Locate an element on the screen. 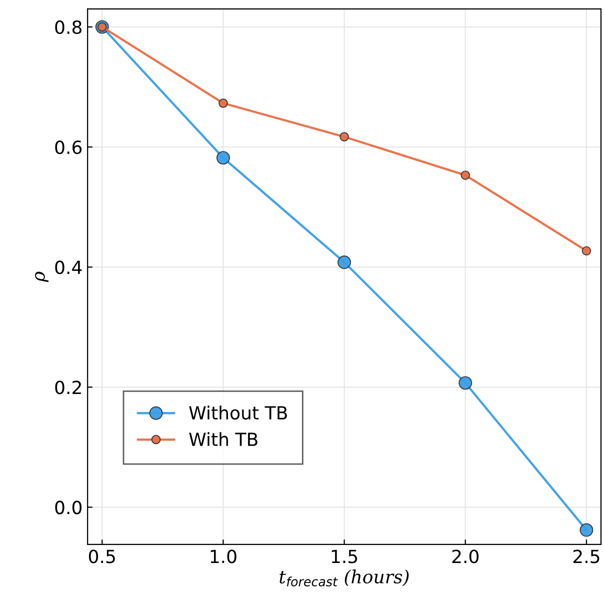 The height and width of the screenshot is (595, 604). x-tick-label: 0.5 is located at coordinates (101, 557).